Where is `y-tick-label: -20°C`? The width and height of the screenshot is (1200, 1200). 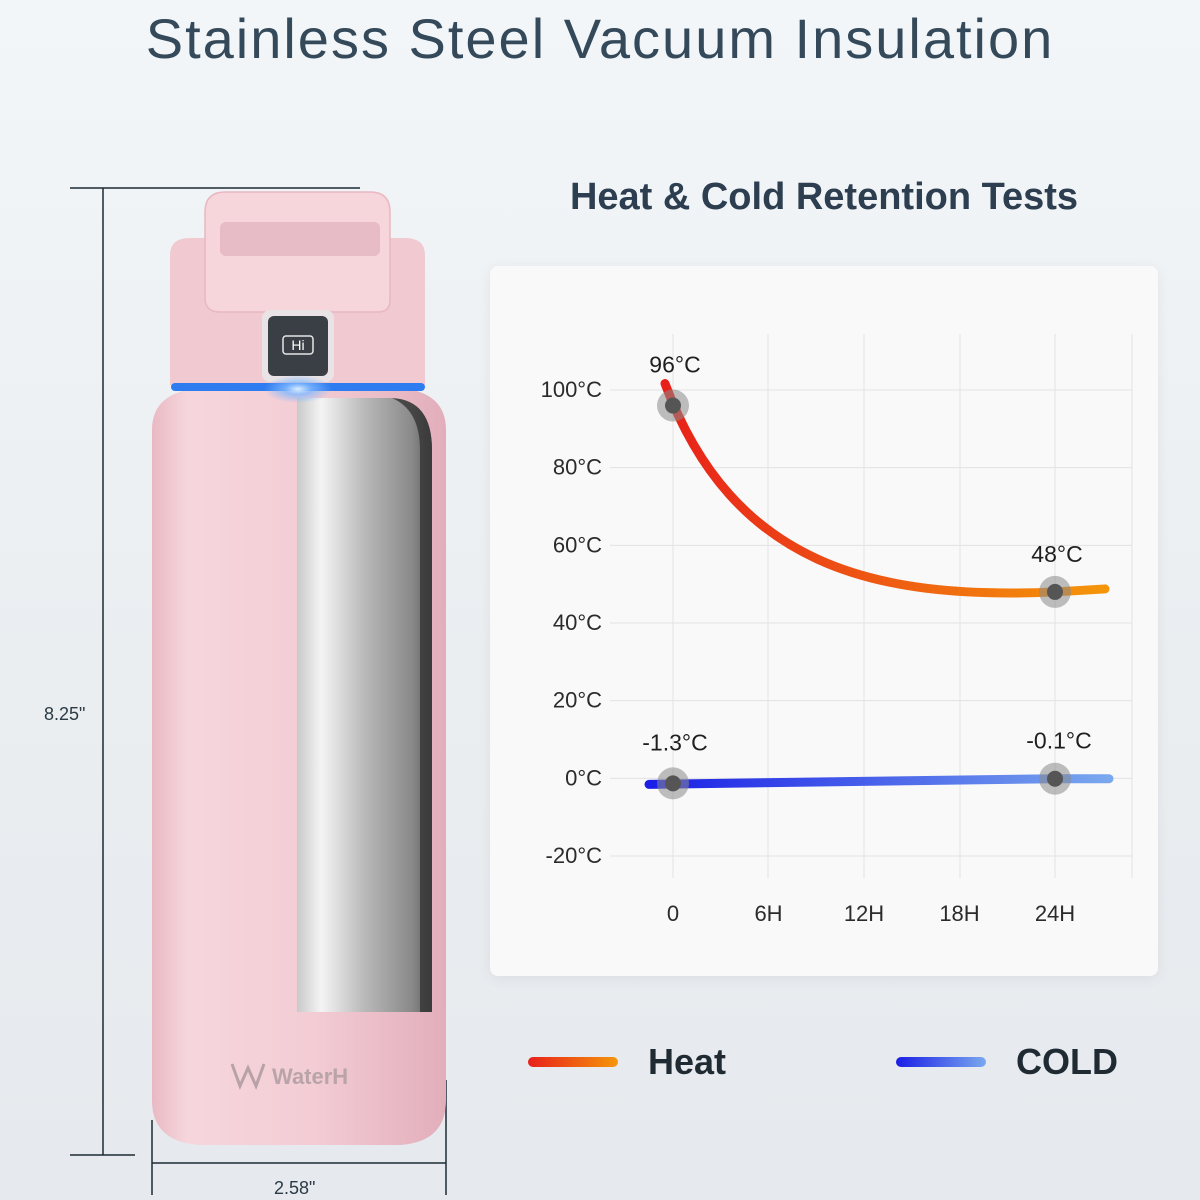 y-tick-label: -20°C is located at coordinates (574, 855).